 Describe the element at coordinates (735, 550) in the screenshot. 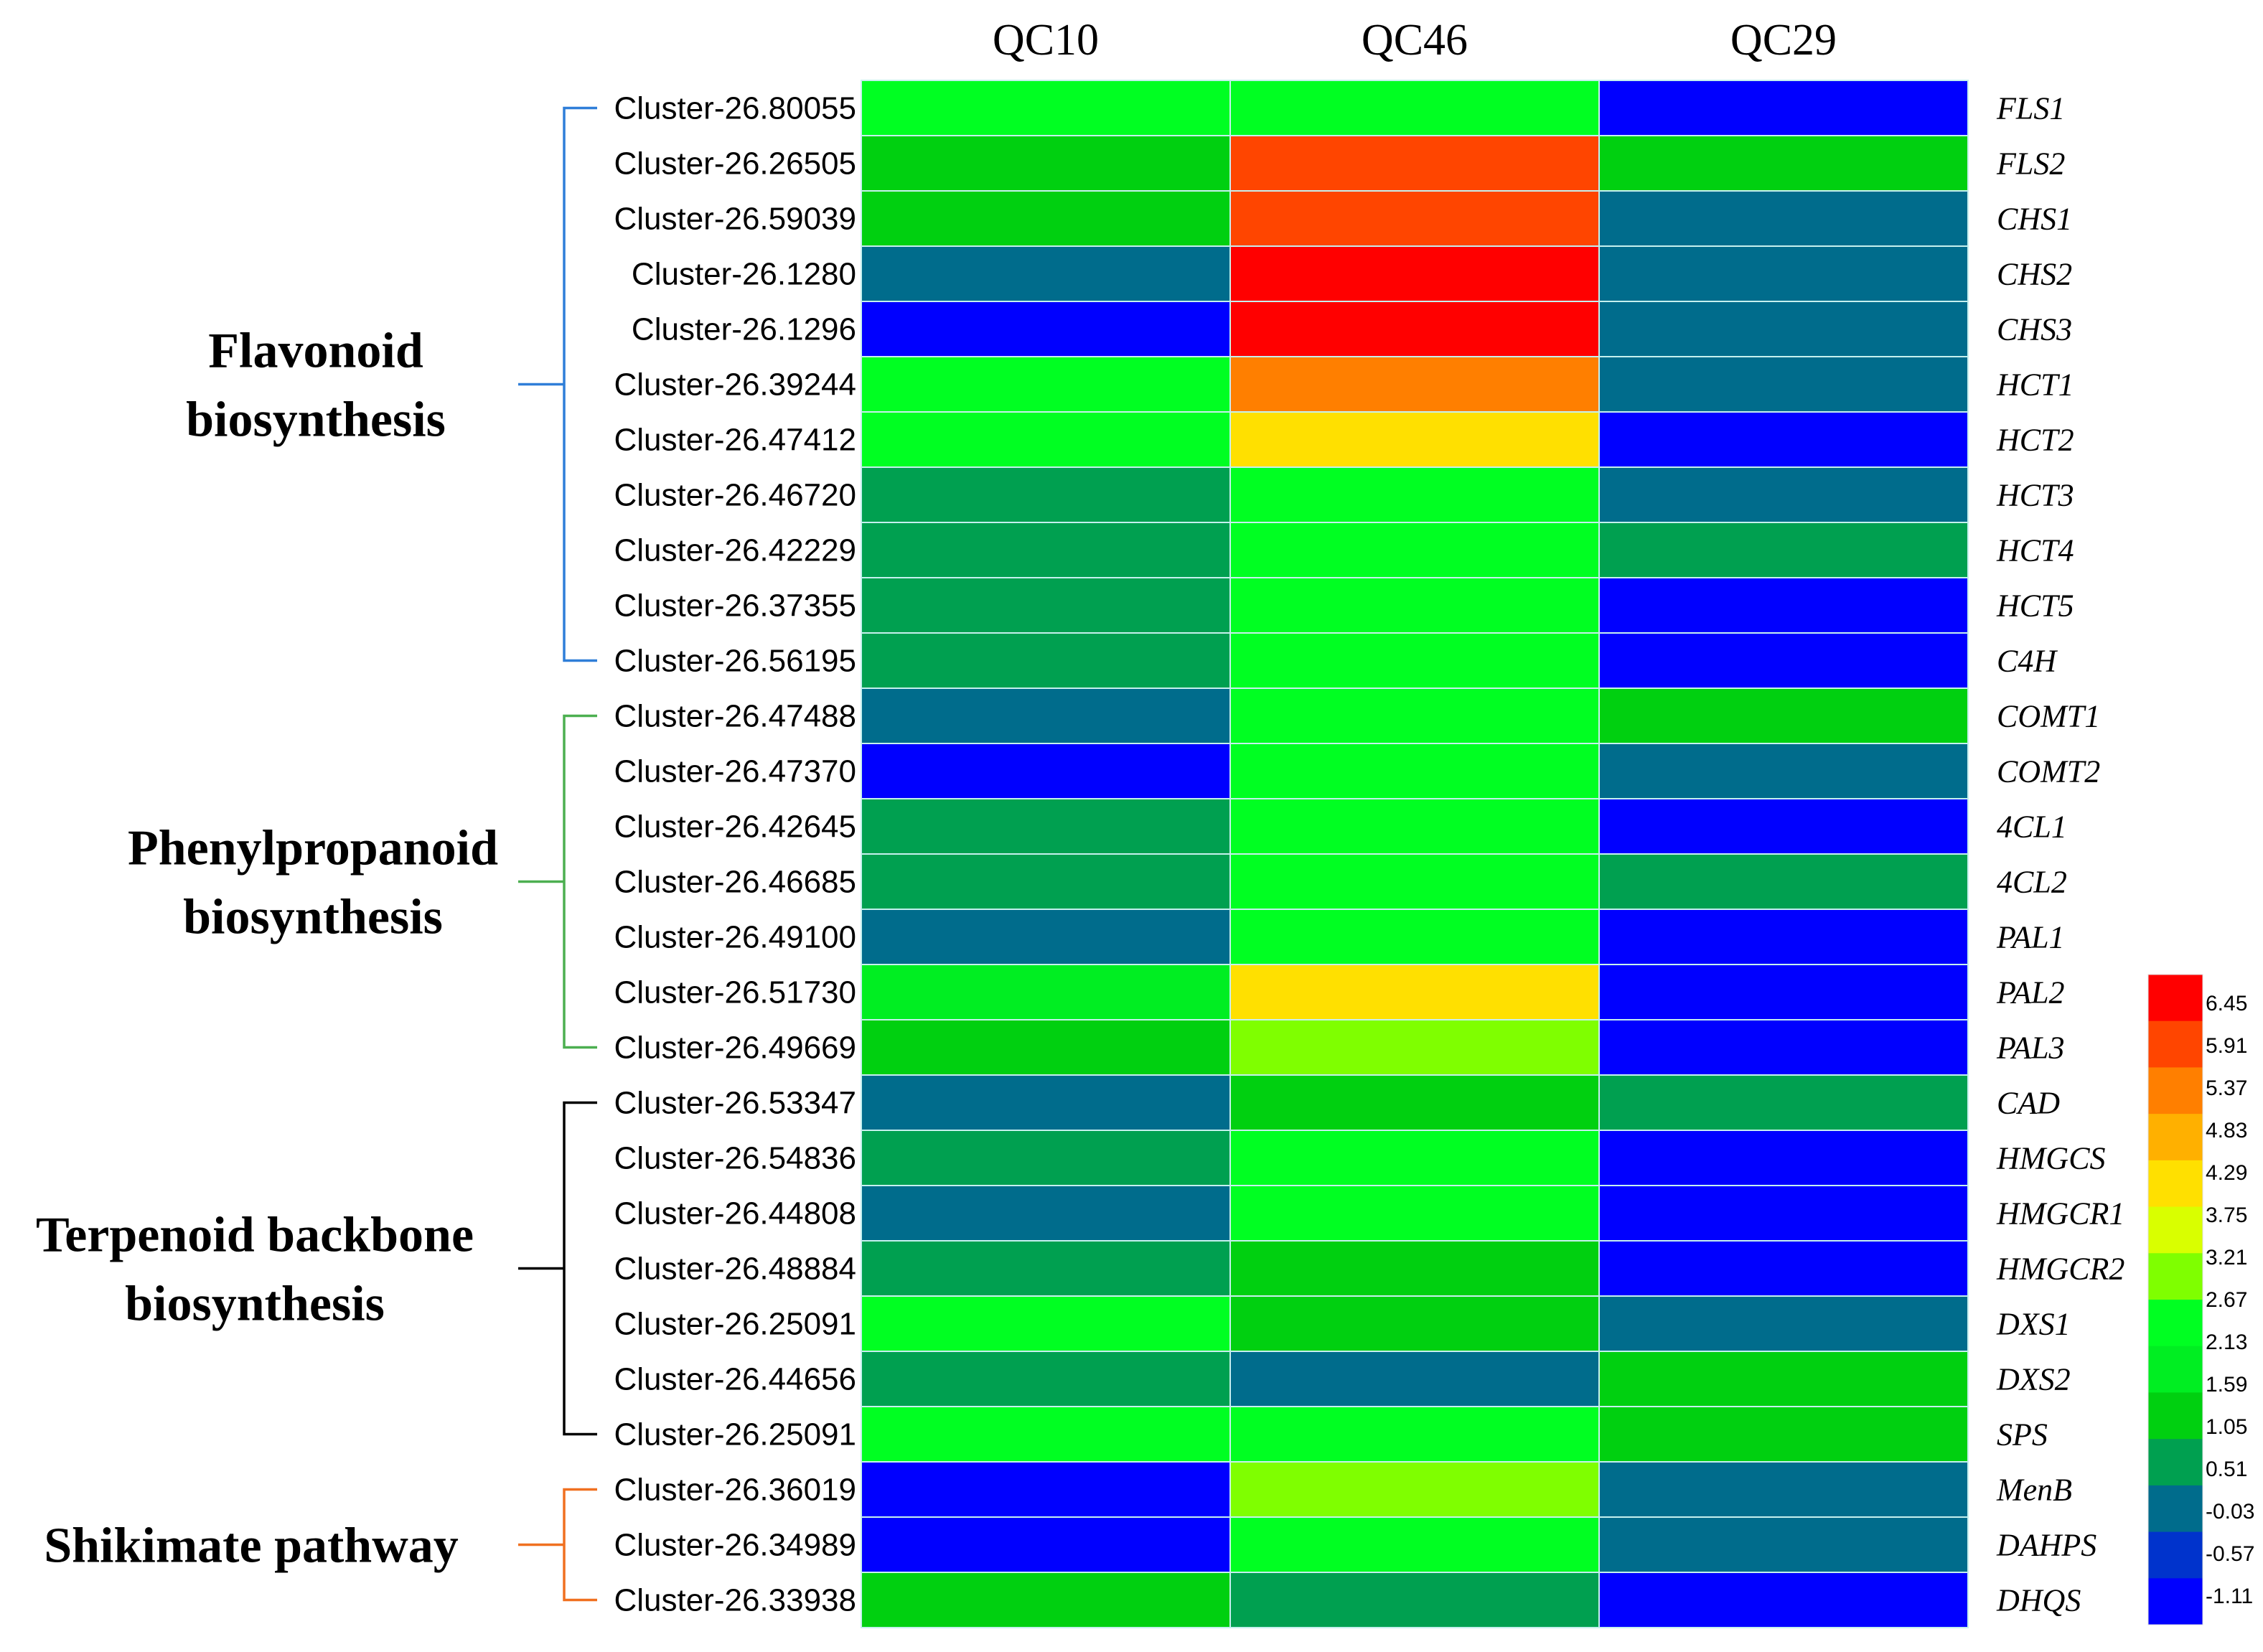

I see `row-label-cluster: Cluster-26.42229` at that location.